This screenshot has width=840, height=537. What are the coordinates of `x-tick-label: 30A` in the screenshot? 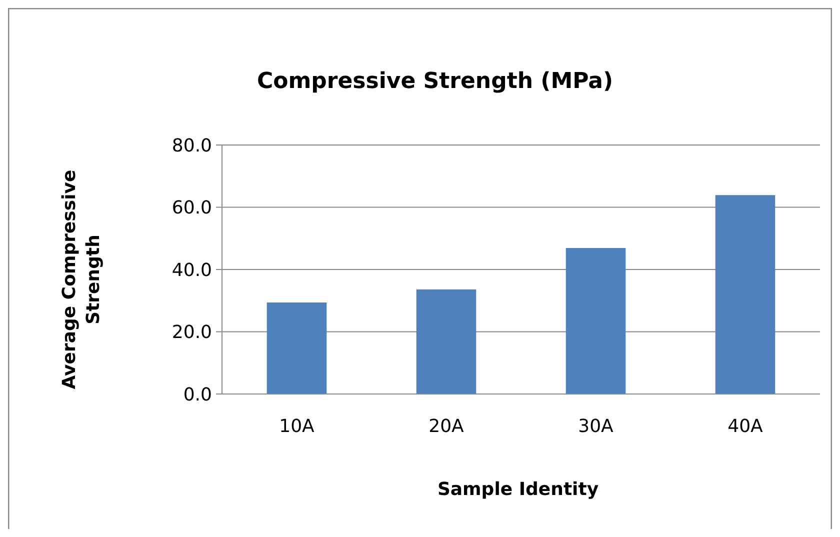 It's located at (596, 426).